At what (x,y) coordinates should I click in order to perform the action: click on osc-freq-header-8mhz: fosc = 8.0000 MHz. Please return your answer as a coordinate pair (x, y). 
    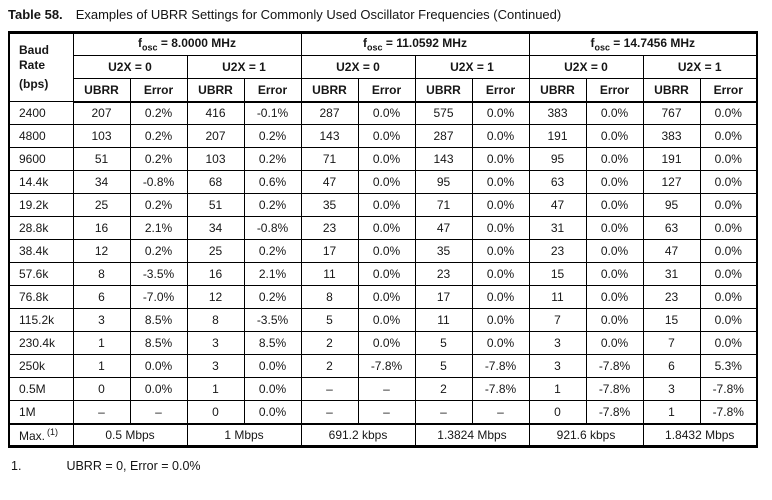
    Looking at the image, I should click on (187, 44).